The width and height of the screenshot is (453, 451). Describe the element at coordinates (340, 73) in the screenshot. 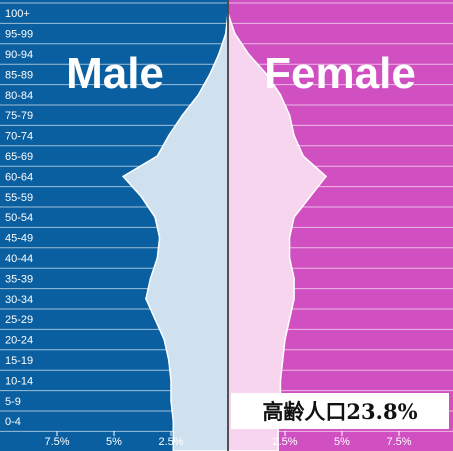

I see `female-label: Female` at that location.